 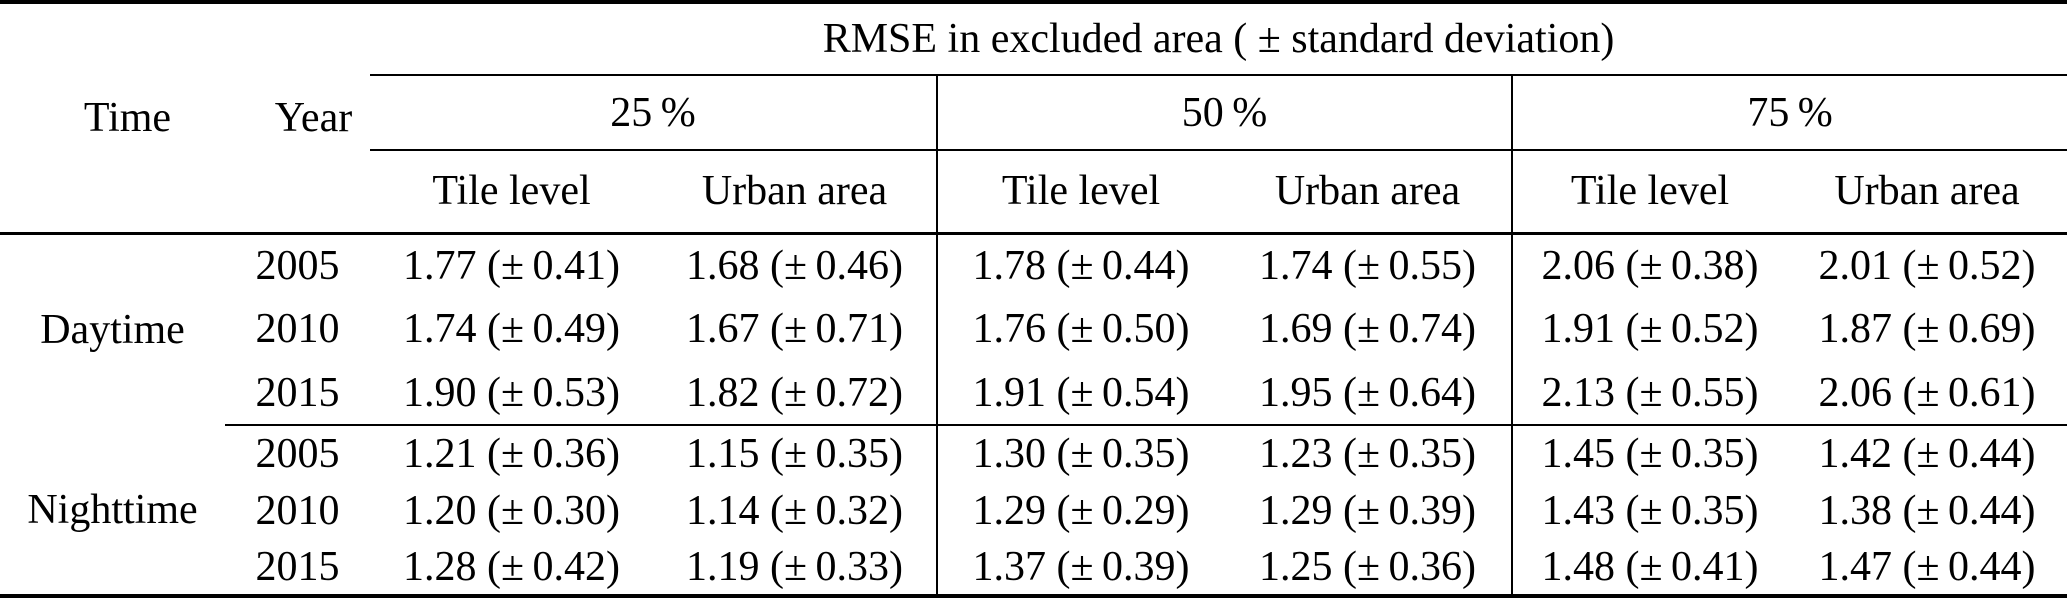 What do you see at coordinates (511, 454) in the screenshot?
I see `value-cell: 1.21 (± 0.36)` at bounding box center [511, 454].